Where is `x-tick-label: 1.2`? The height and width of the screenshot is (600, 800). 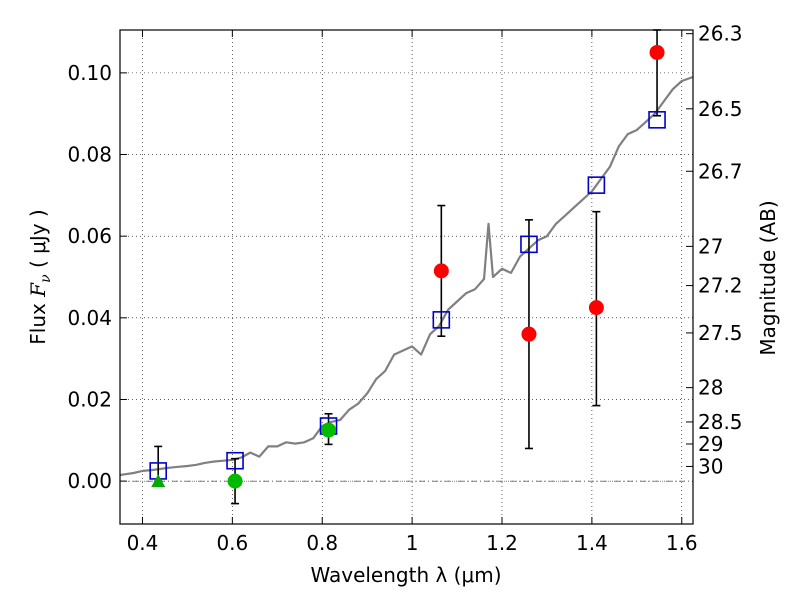 x-tick-label: 1.2 is located at coordinates (502, 543).